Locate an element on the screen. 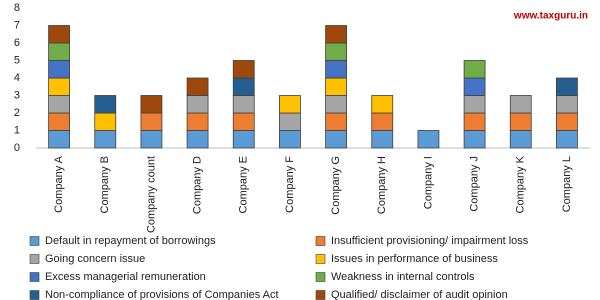 Image resolution: width=600 pixels, height=300 pixels. x-tick-label: Company H is located at coordinates (382, 185).